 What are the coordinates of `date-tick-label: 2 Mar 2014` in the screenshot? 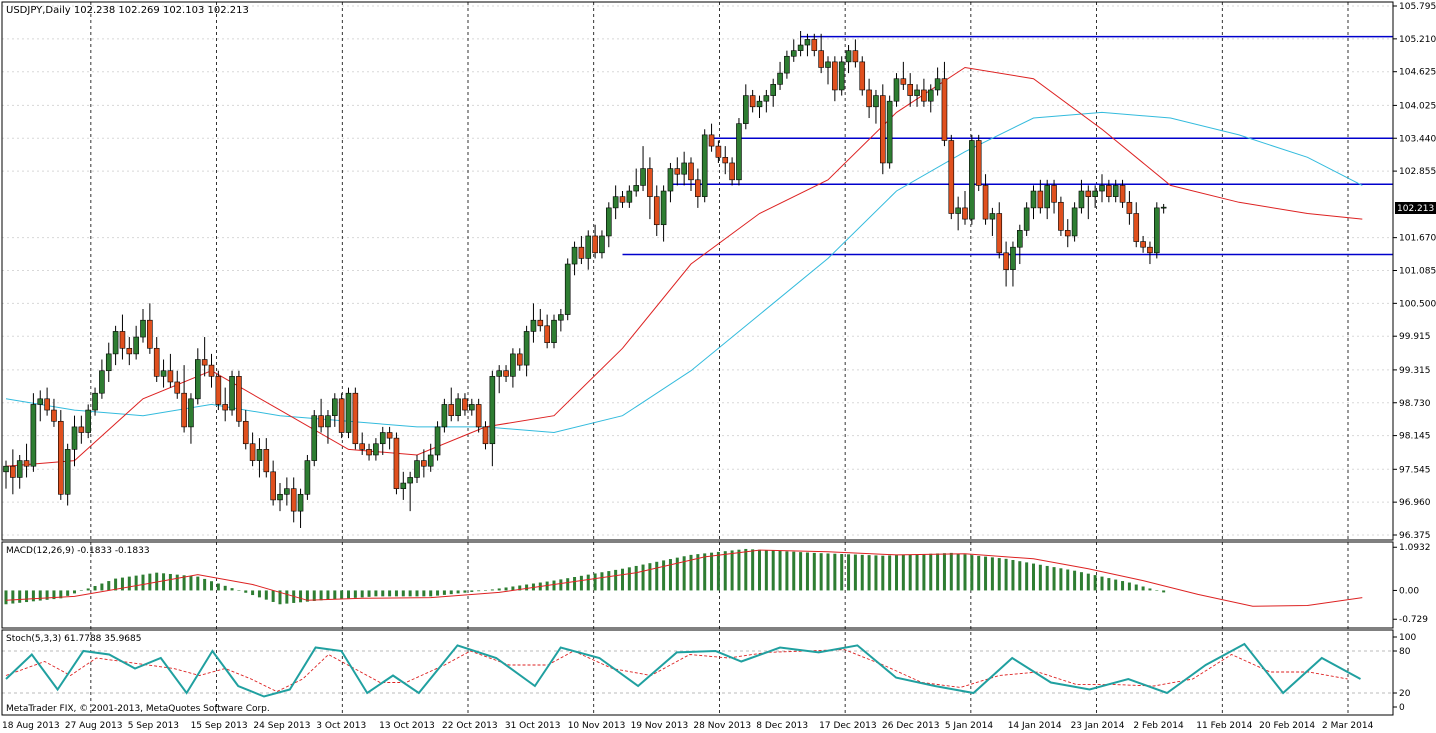 It's located at (1348, 726).